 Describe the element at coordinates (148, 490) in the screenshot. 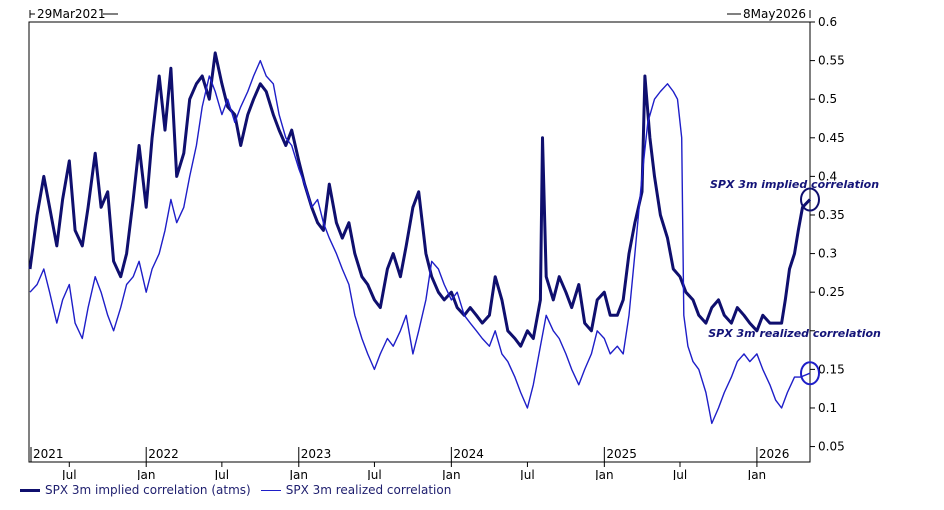

I see `legend-label-implied: SPX 3m implied correlation (atms)` at that location.